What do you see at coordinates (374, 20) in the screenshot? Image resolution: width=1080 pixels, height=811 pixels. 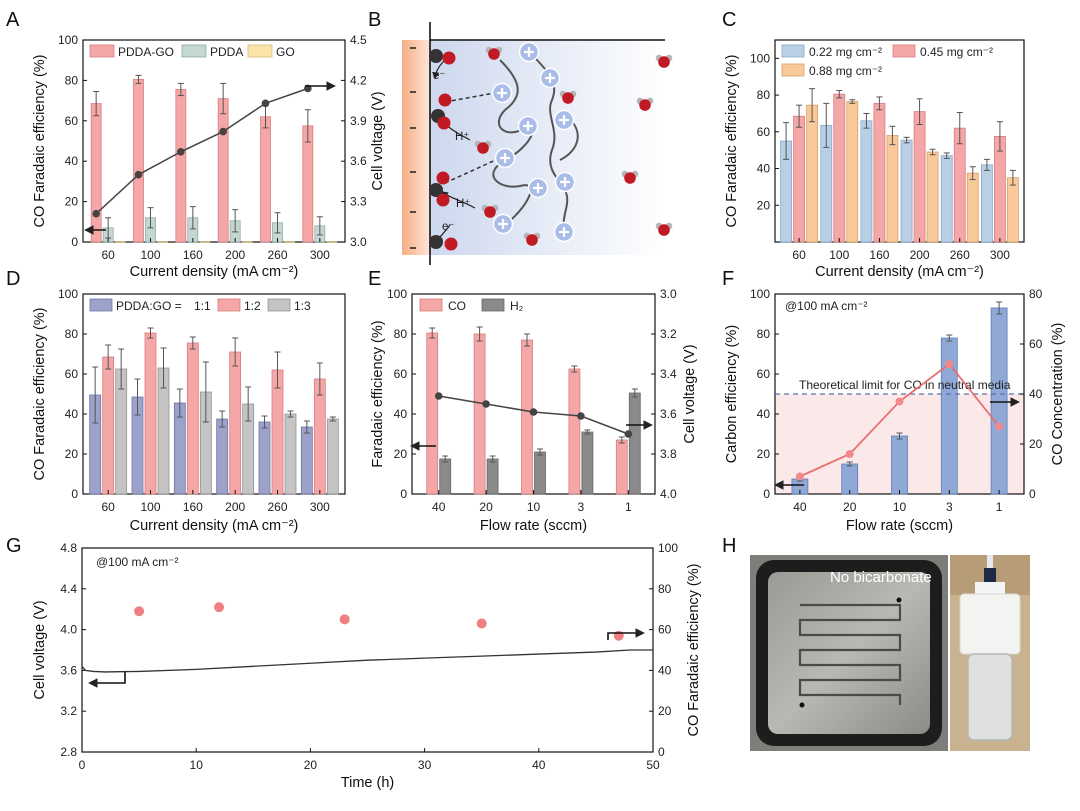 I see `panel-label-b: B` at bounding box center [374, 20].